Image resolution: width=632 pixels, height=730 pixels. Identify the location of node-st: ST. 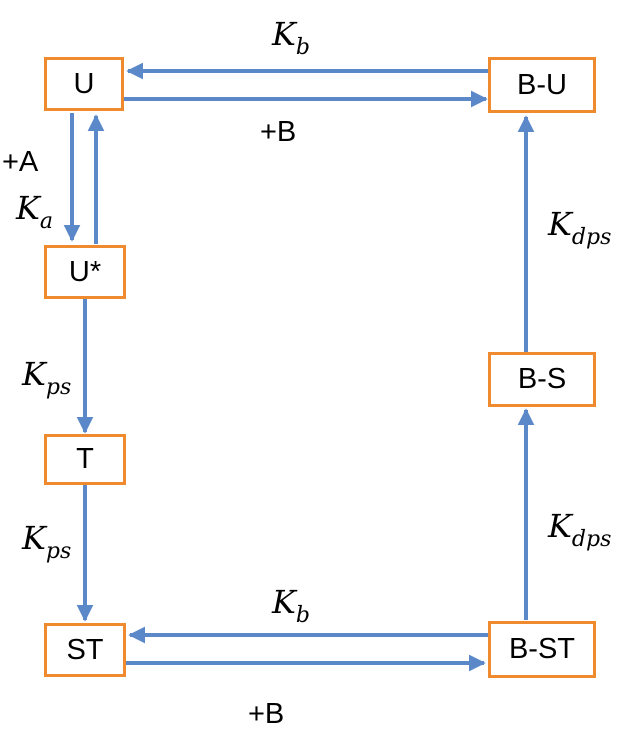
(85, 650).